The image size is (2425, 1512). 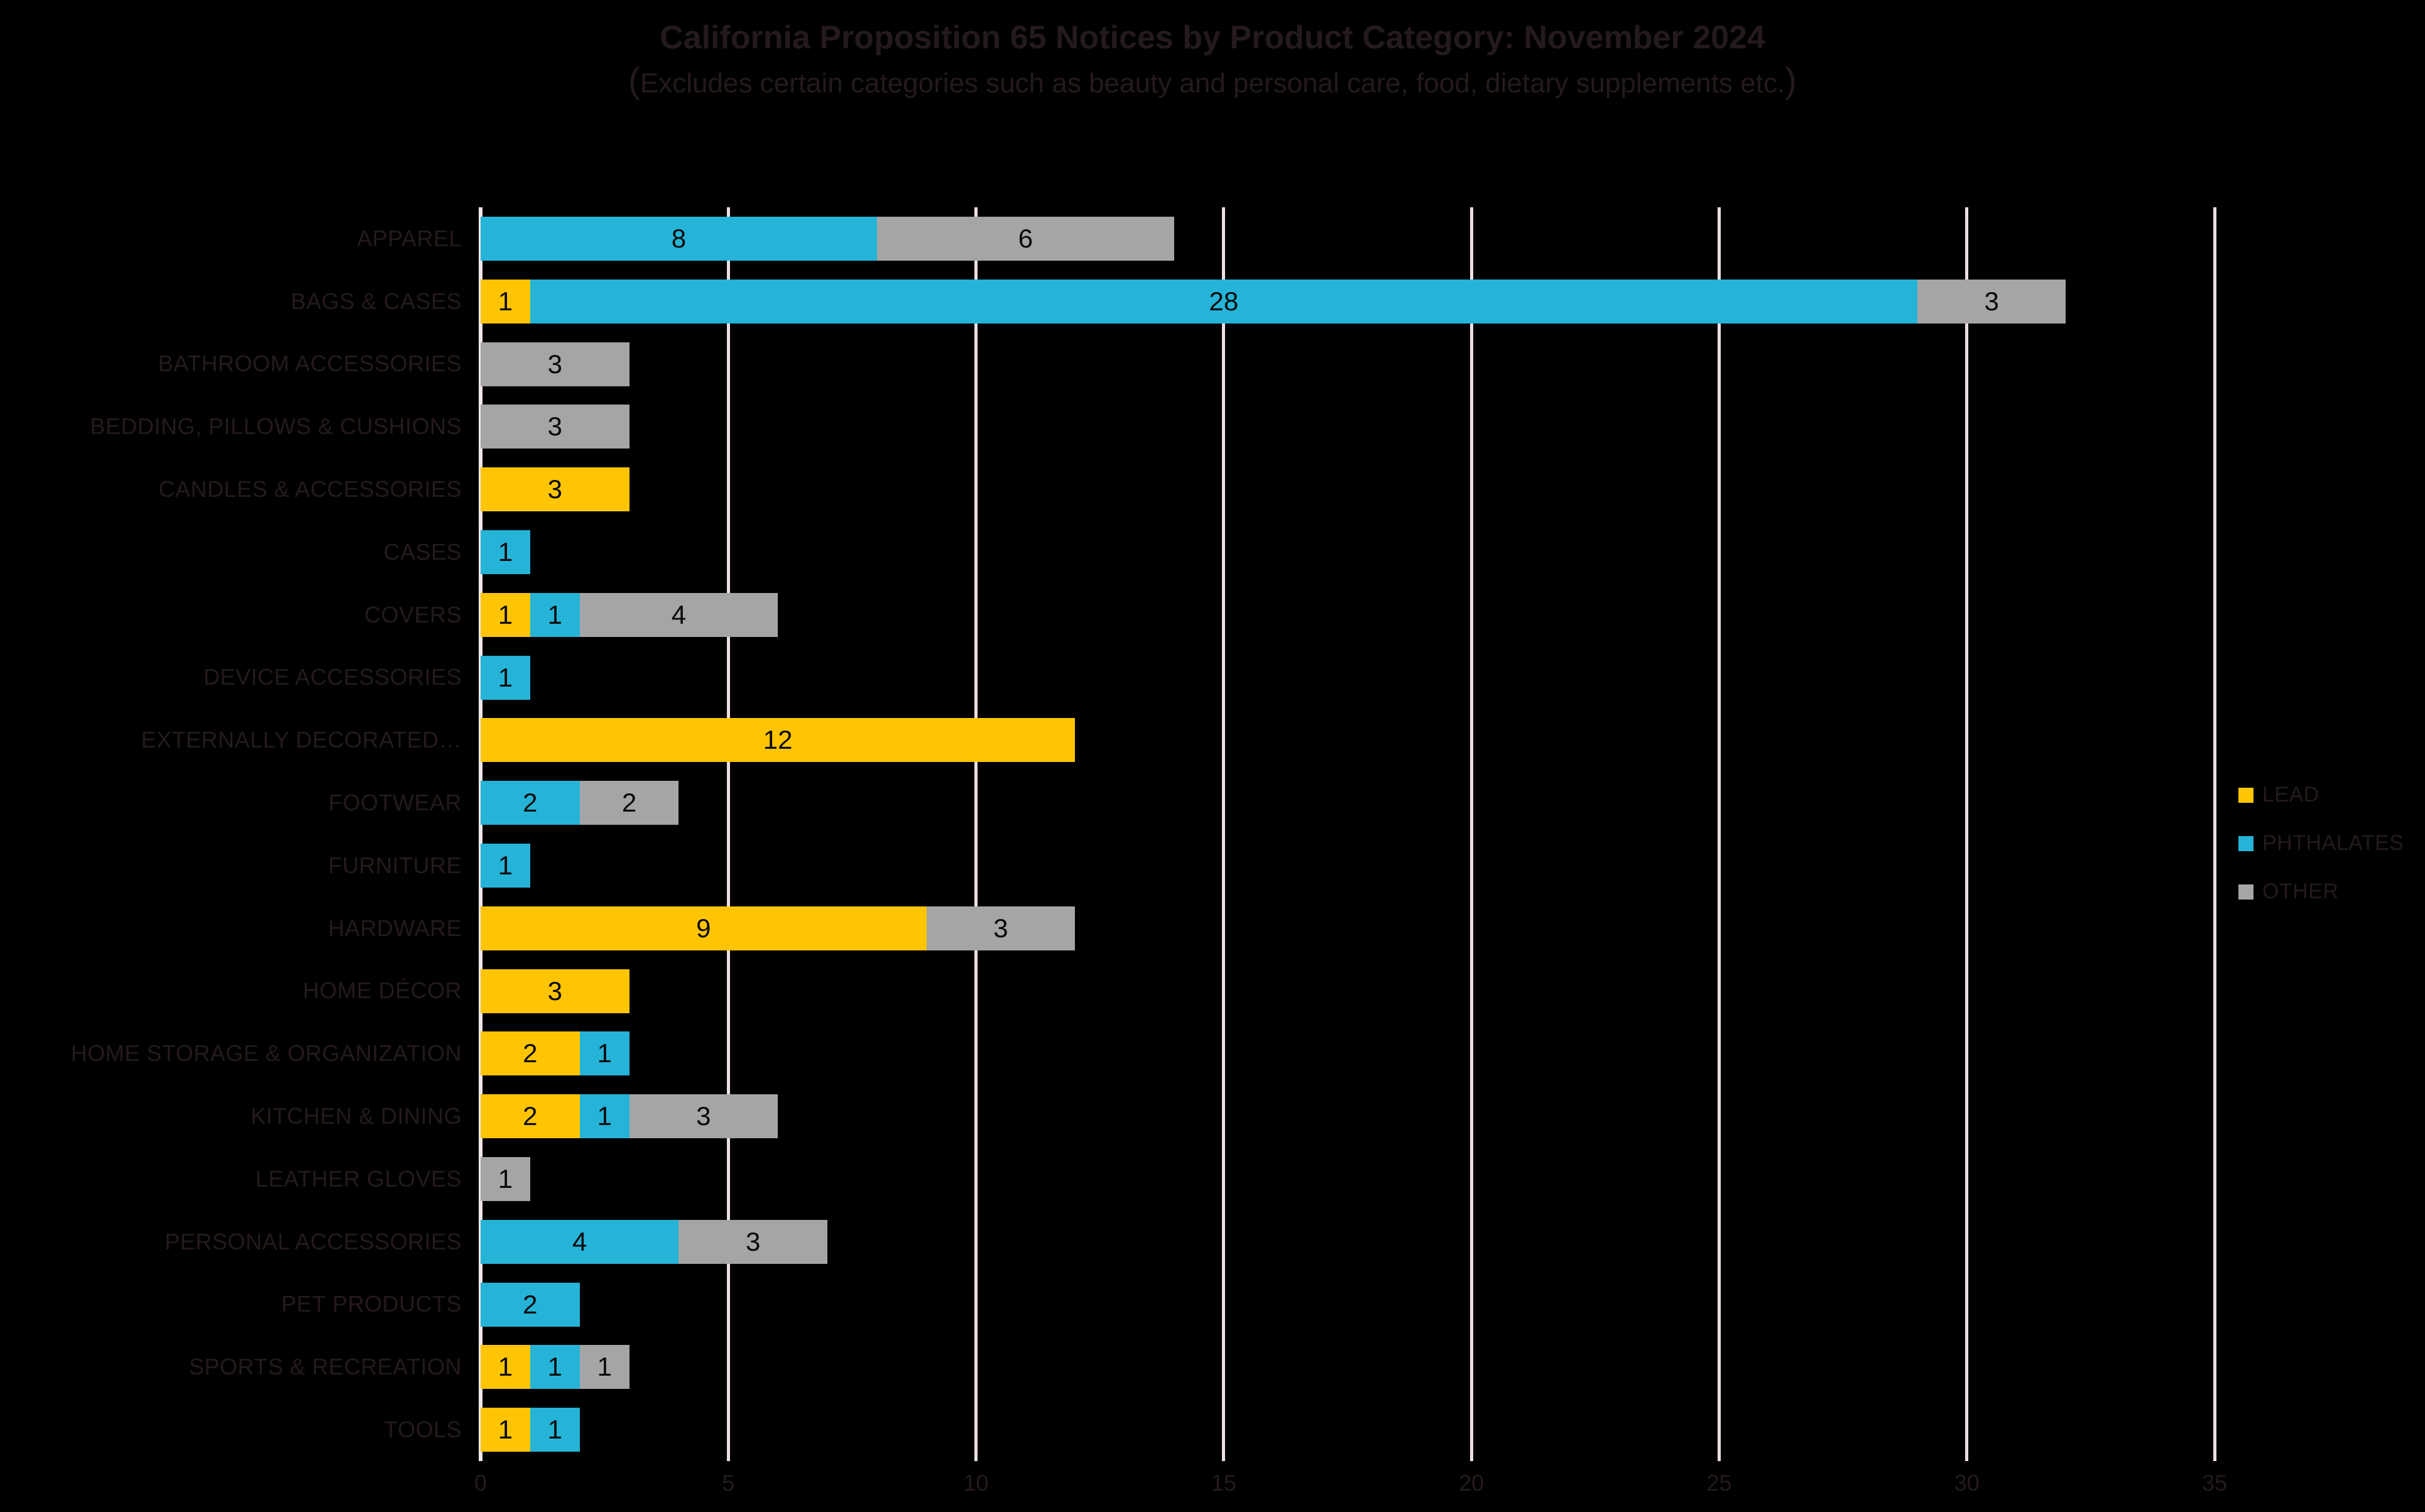 I want to click on legend-item-phthalates: PHTHALATES, so click(x=2321, y=843).